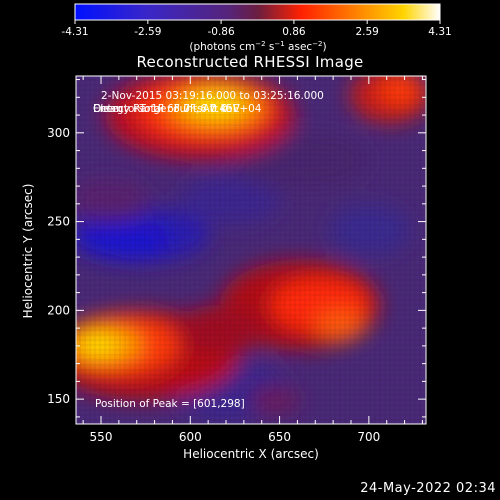 This screenshot has width=500, height=500. Describe the element at coordinates (147, 32) in the screenshot. I see `colorbar-tick-label: -2.59` at that location.